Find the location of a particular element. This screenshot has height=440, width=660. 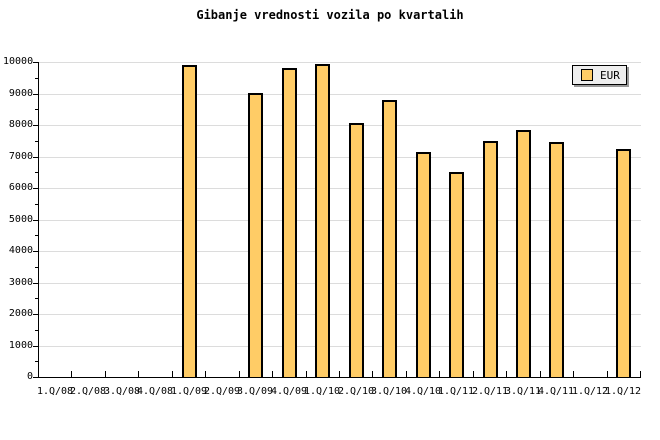

y-axis-label: 5000 is located at coordinates (20, 219).